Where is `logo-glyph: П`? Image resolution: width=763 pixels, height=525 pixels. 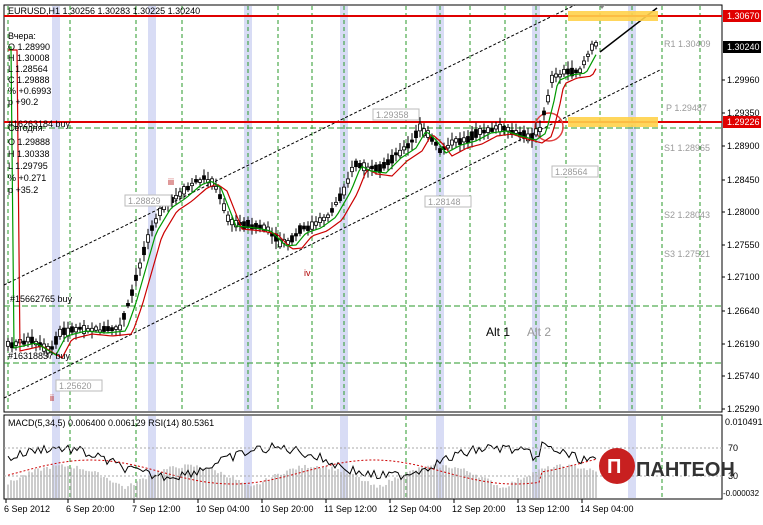 logo-glyph: П is located at coordinates (614, 467).